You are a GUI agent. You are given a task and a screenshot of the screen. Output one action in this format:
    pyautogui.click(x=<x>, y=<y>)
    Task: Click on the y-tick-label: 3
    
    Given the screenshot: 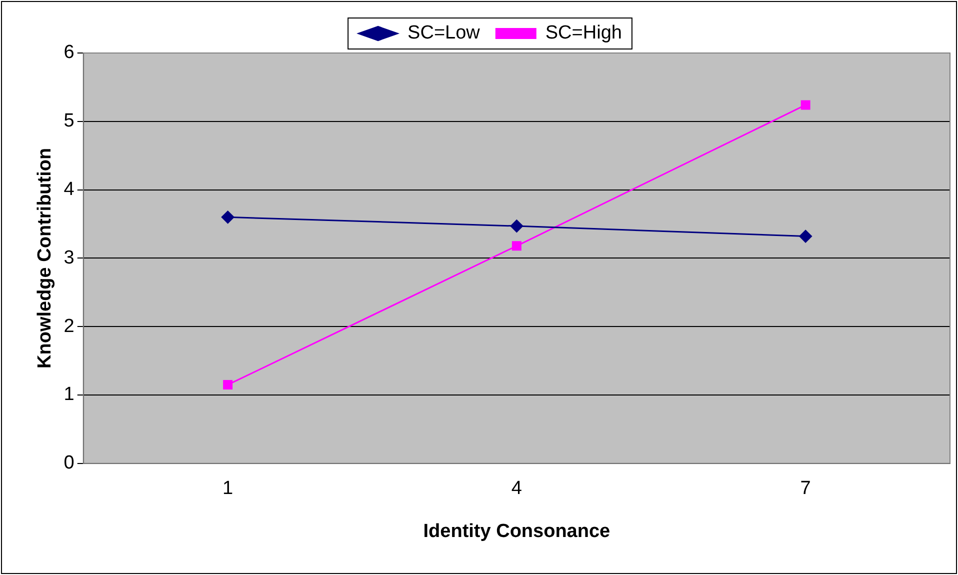 What is the action you would take?
    pyautogui.click(x=69, y=257)
    